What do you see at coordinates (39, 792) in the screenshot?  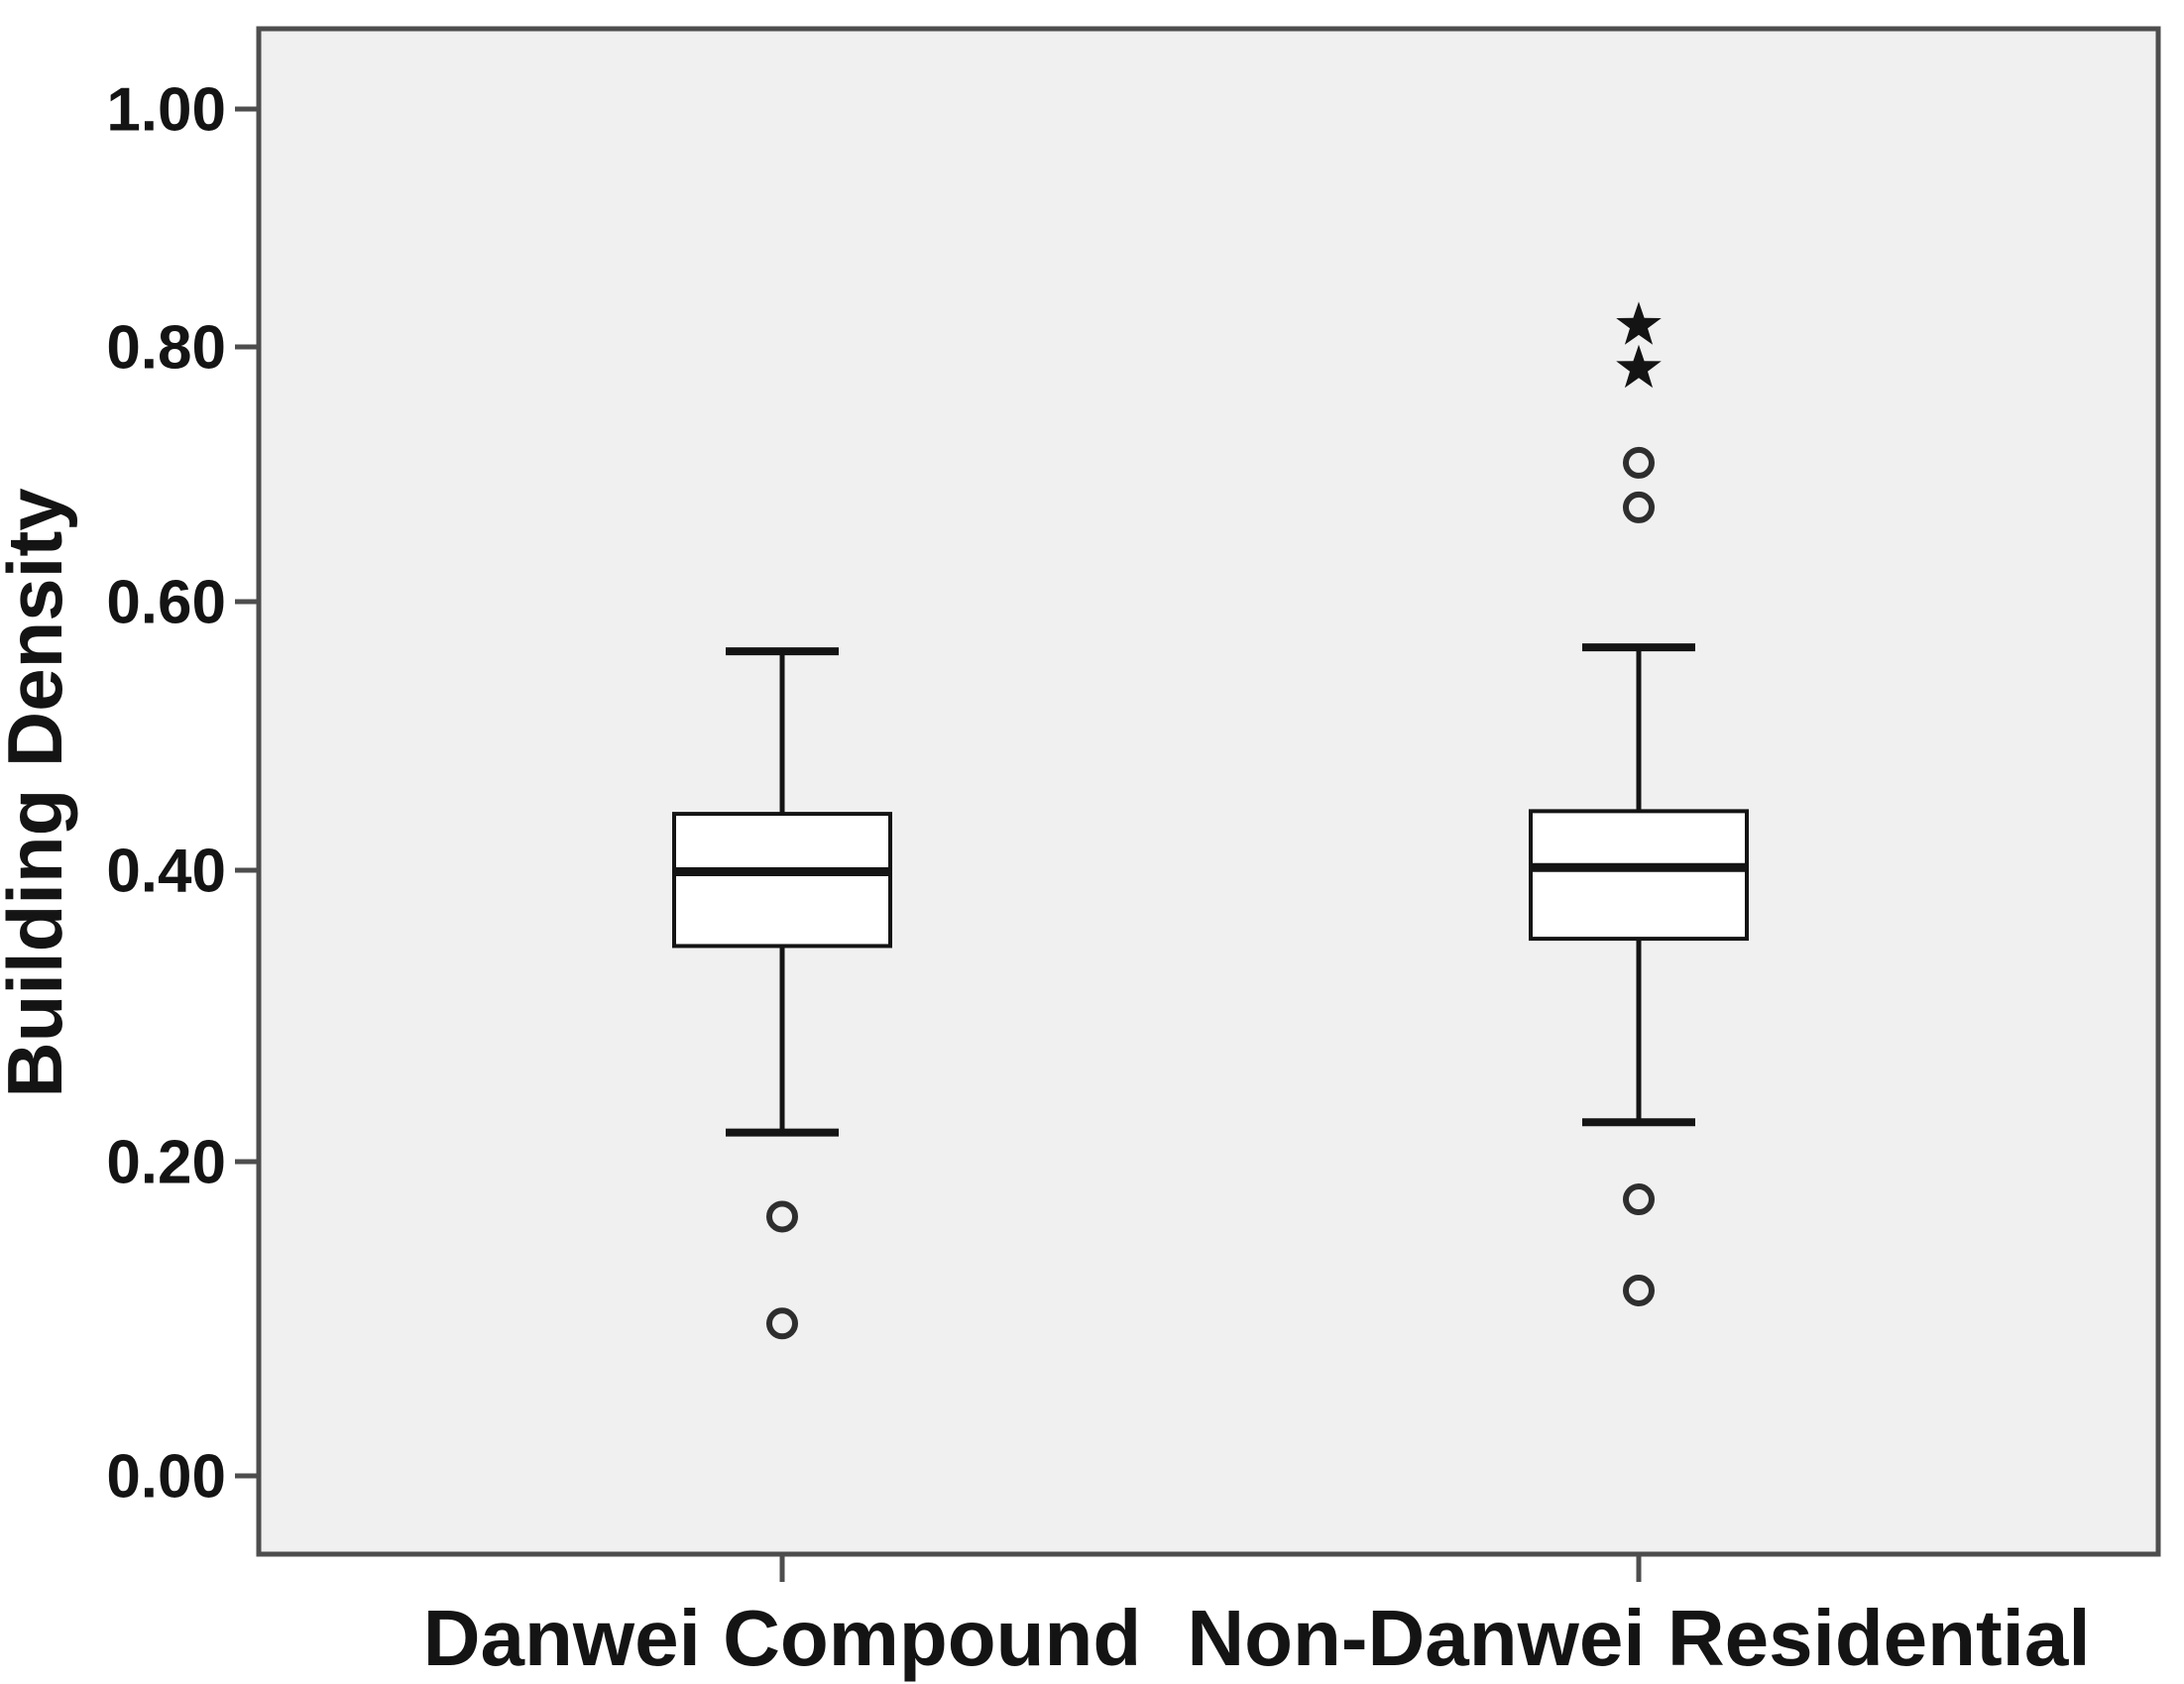 I see `y-axis-title: Building Density` at bounding box center [39, 792].